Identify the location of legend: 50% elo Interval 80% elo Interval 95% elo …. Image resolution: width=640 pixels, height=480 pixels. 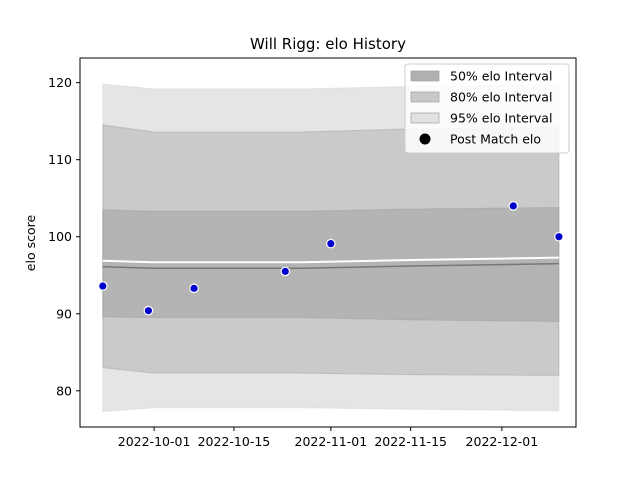
(487, 108).